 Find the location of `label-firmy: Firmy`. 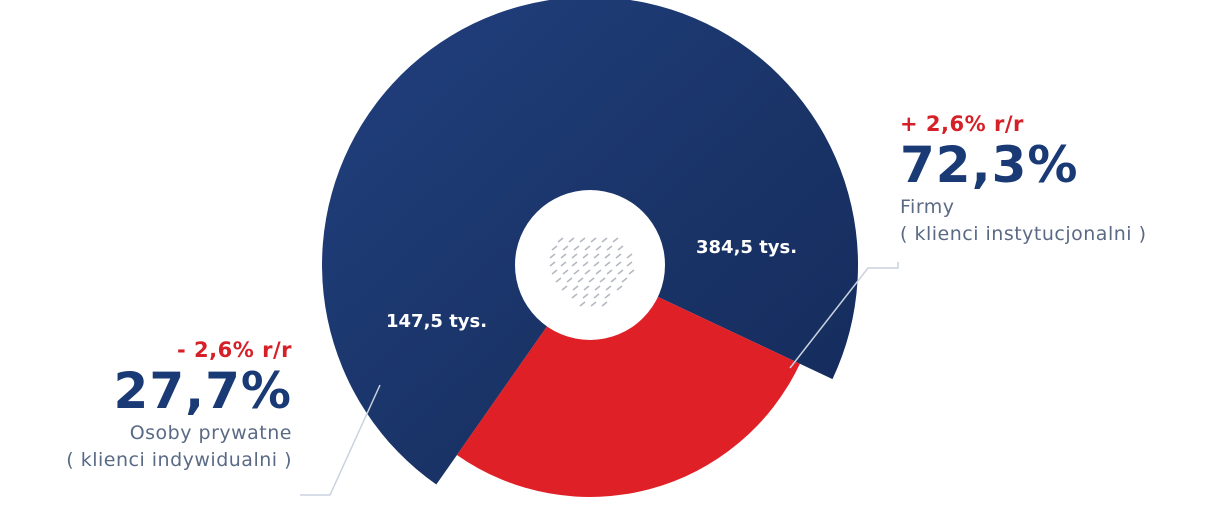

label-firmy: Firmy is located at coordinates (927, 207).